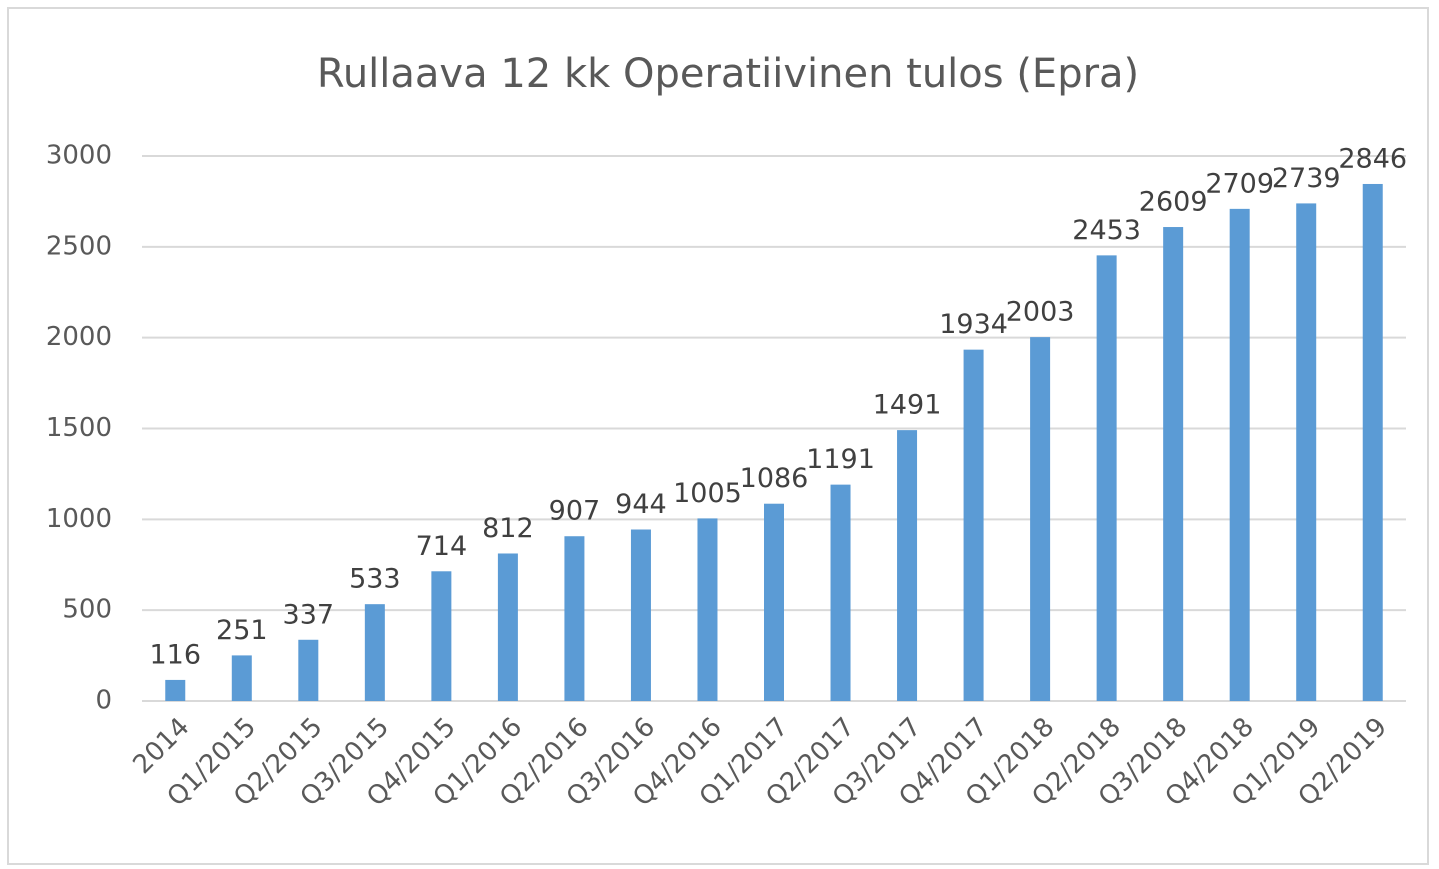 This screenshot has height=869, width=1439. I want to click on y-tick-label: 1500, so click(79, 428).